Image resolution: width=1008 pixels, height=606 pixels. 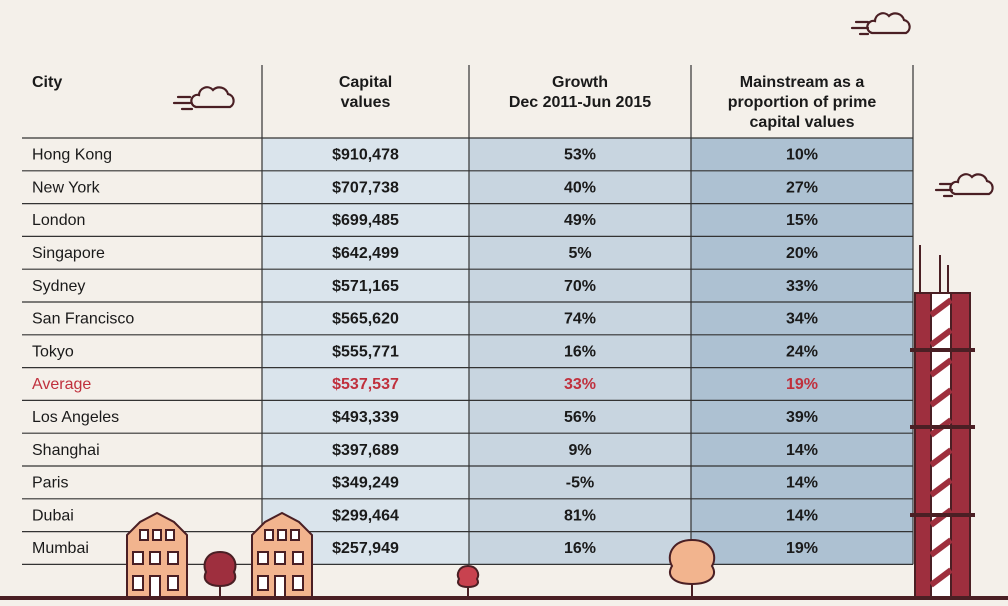 I want to click on header-cell: Growth, so click(x=580, y=82).